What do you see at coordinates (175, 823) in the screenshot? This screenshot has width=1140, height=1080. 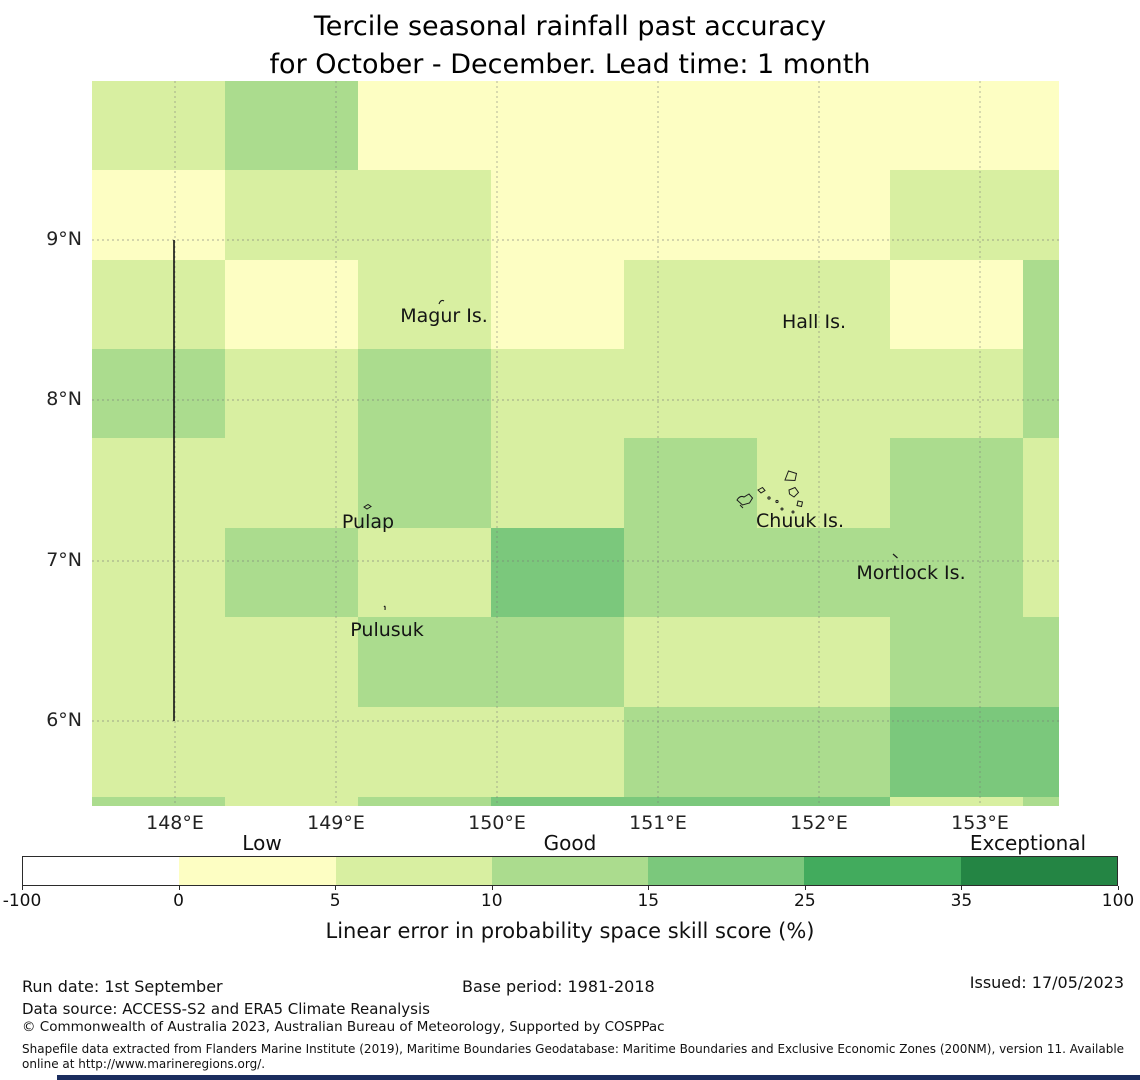 I see `x-tick-label: 148°E` at bounding box center [175, 823].